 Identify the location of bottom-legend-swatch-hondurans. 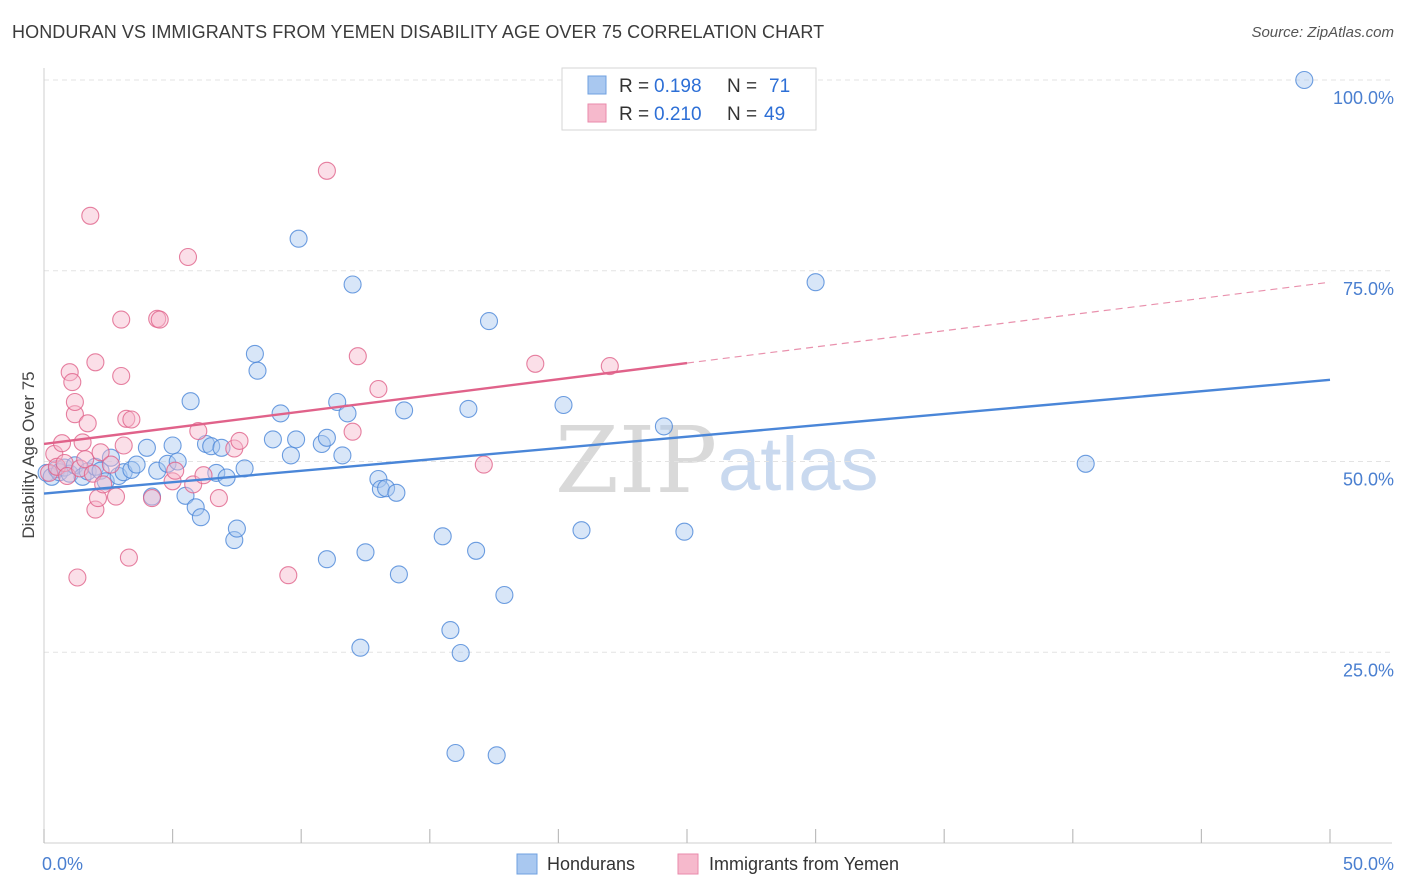
(527, 864).